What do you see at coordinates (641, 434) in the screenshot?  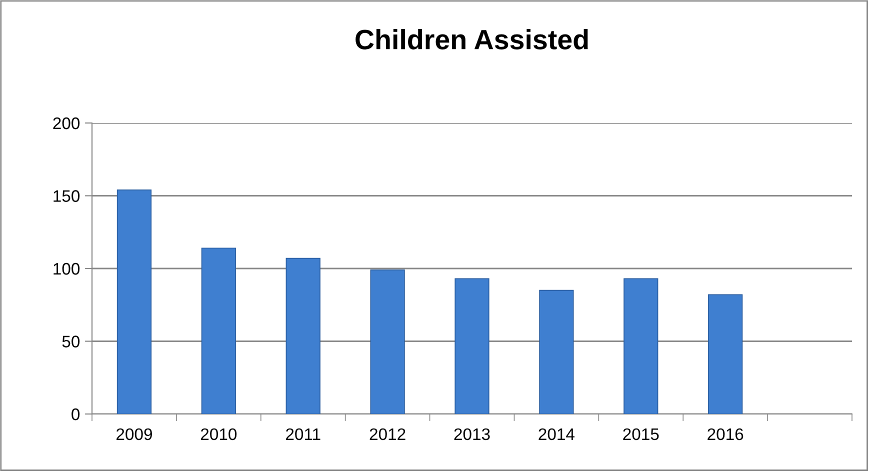 I see `x-tick-label: 2015` at bounding box center [641, 434].